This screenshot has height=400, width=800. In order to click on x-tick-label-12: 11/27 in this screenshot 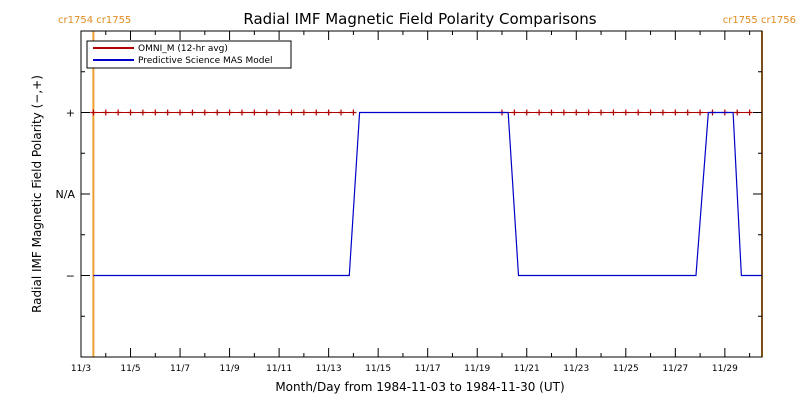, I will do `click(675, 369)`.